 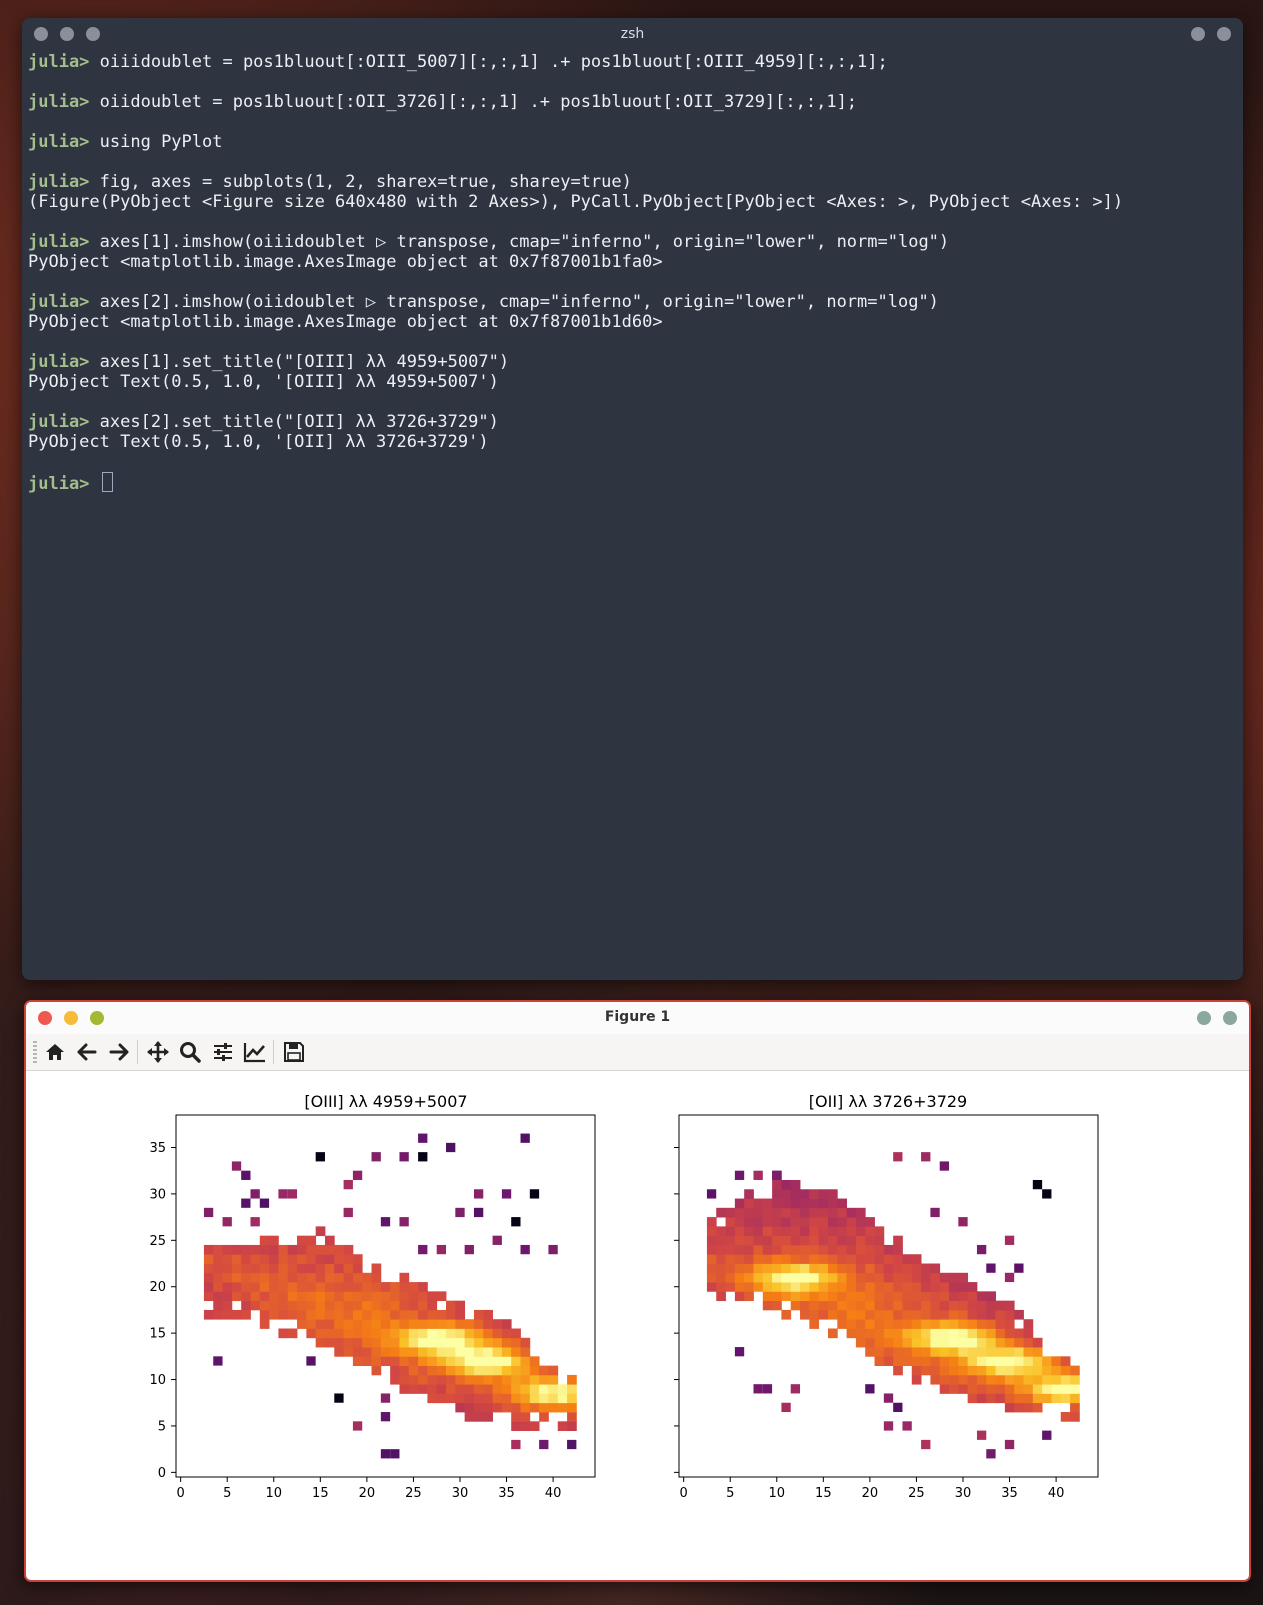 What do you see at coordinates (67, 34) in the screenshot?
I see `minimize-window-button` at bounding box center [67, 34].